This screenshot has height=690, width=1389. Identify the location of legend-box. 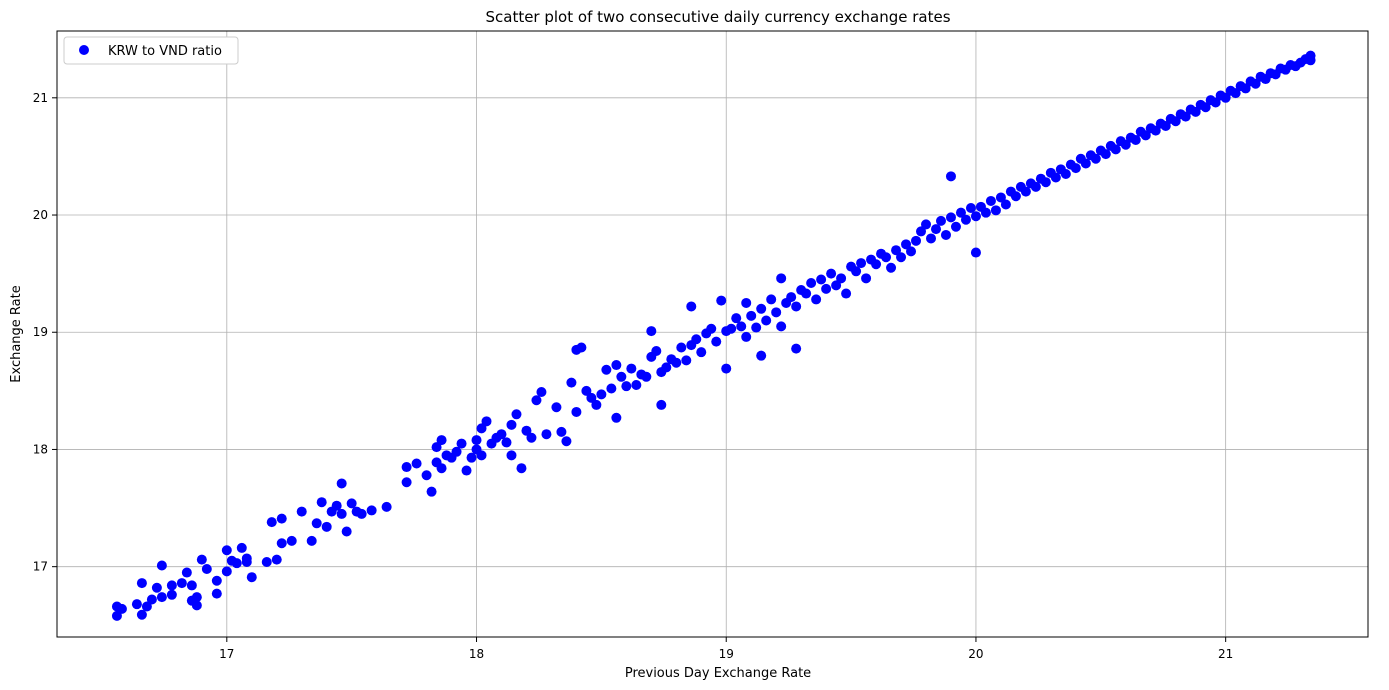
(151, 50).